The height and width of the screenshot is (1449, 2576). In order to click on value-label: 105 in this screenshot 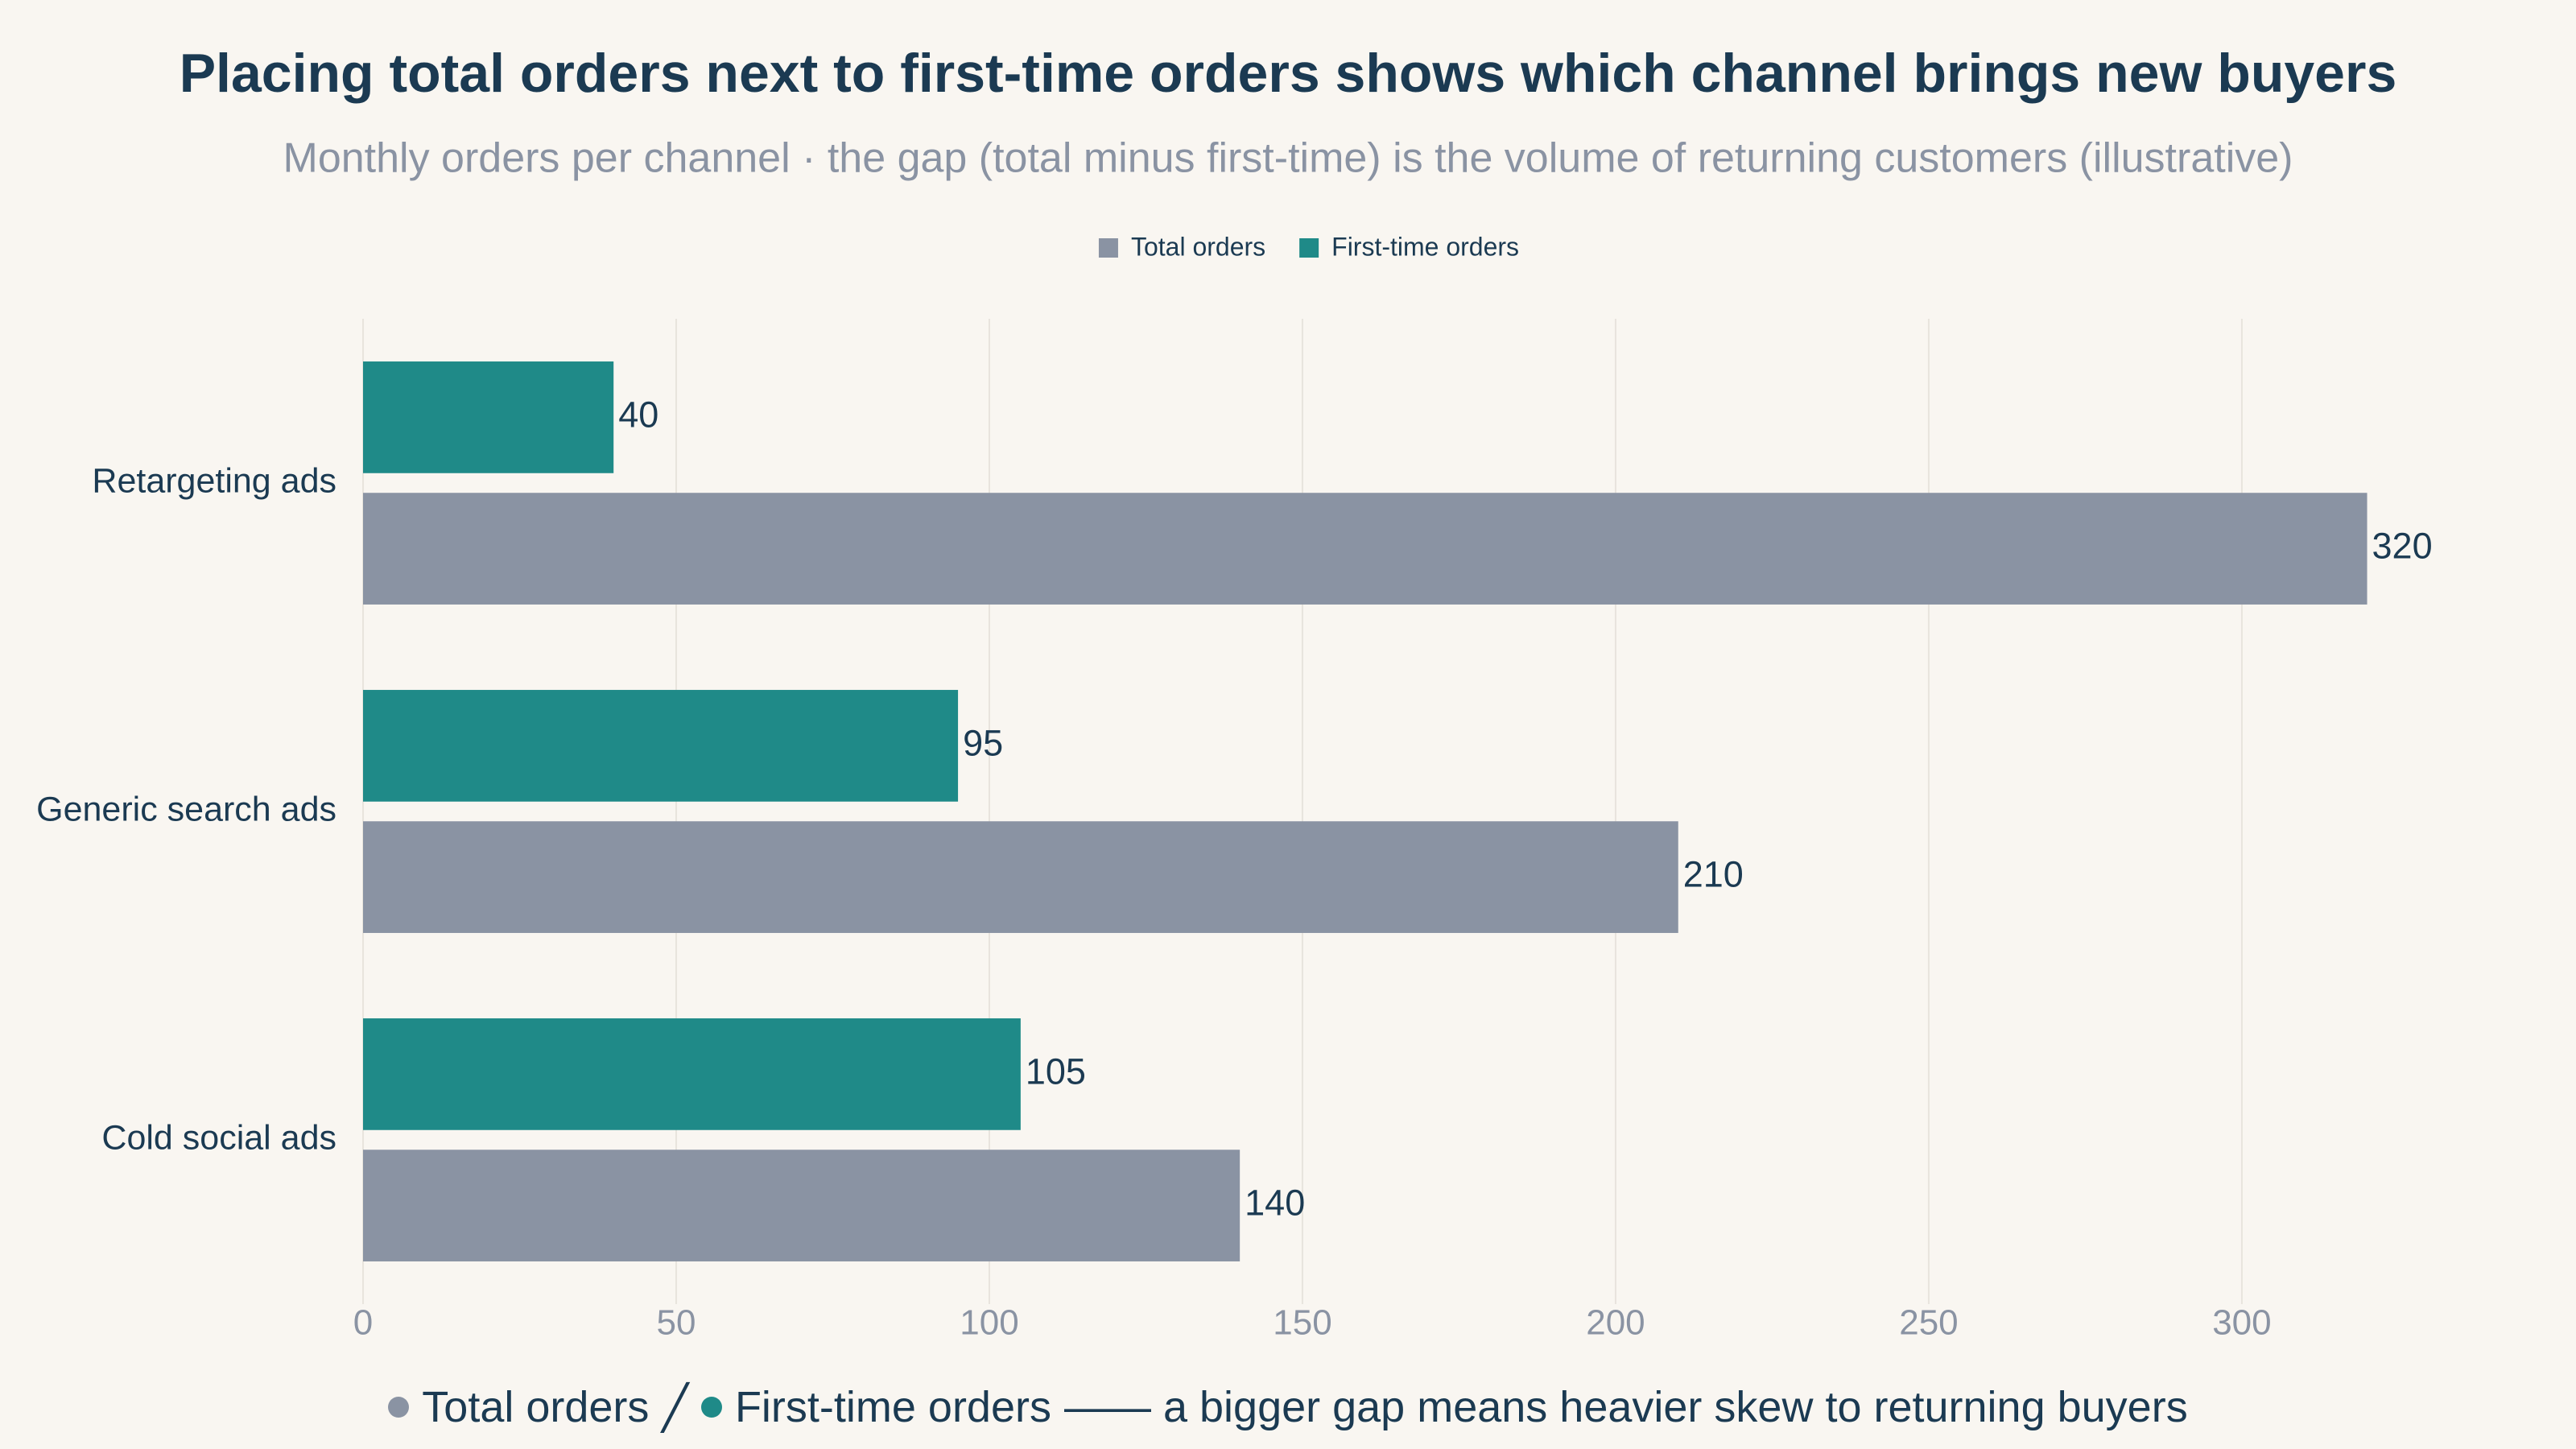, I will do `click(1056, 1071)`.